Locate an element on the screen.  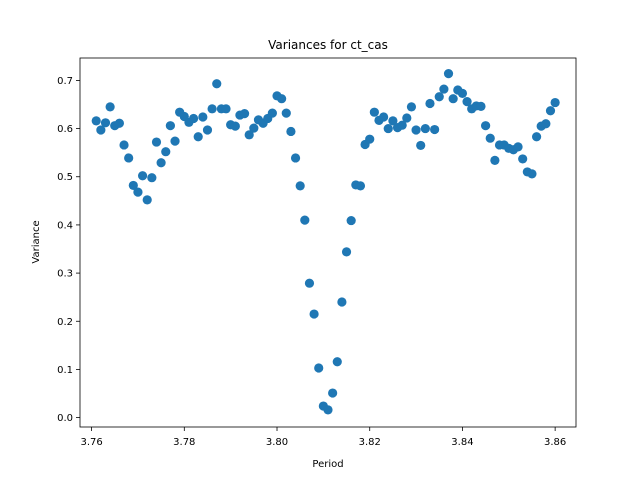
y-tick-label: 0.2 is located at coordinates (65, 322).